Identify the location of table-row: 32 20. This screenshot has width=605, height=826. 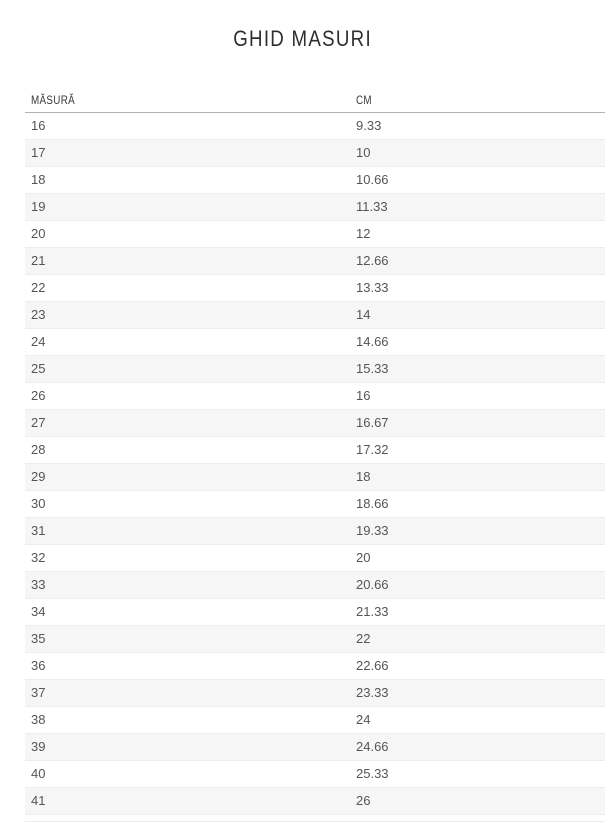
(315, 558).